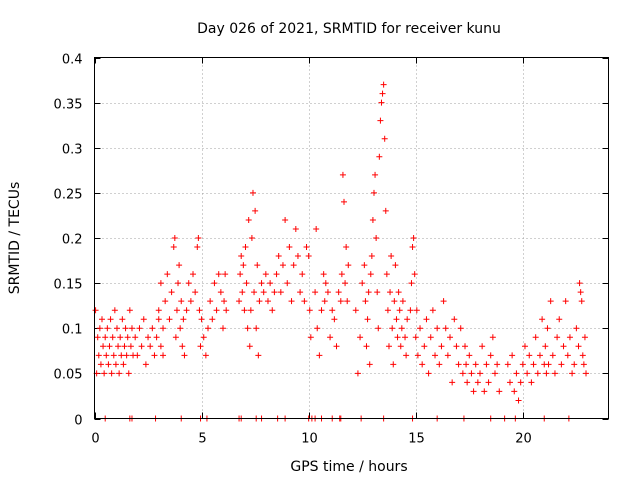 This screenshot has height=480, width=640. What do you see at coordinates (72, 240) in the screenshot?
I see `y-tick-label: 0.2` at bounding box center [72, 240].